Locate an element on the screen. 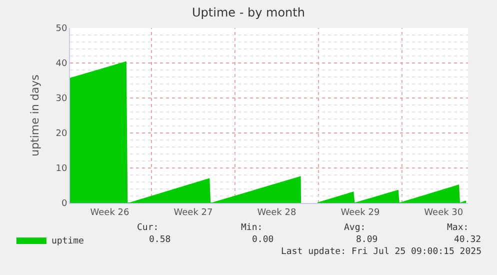  text: 8.09 is located at coordinates (367, 240).